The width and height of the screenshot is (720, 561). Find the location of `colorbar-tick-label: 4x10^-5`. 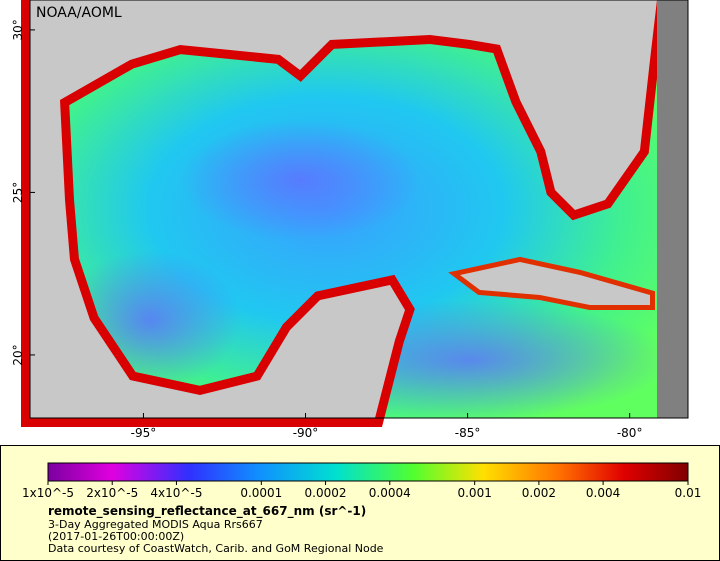

colorbar-tick-label: 4x10^-5 is located at coordinates (176, 493).